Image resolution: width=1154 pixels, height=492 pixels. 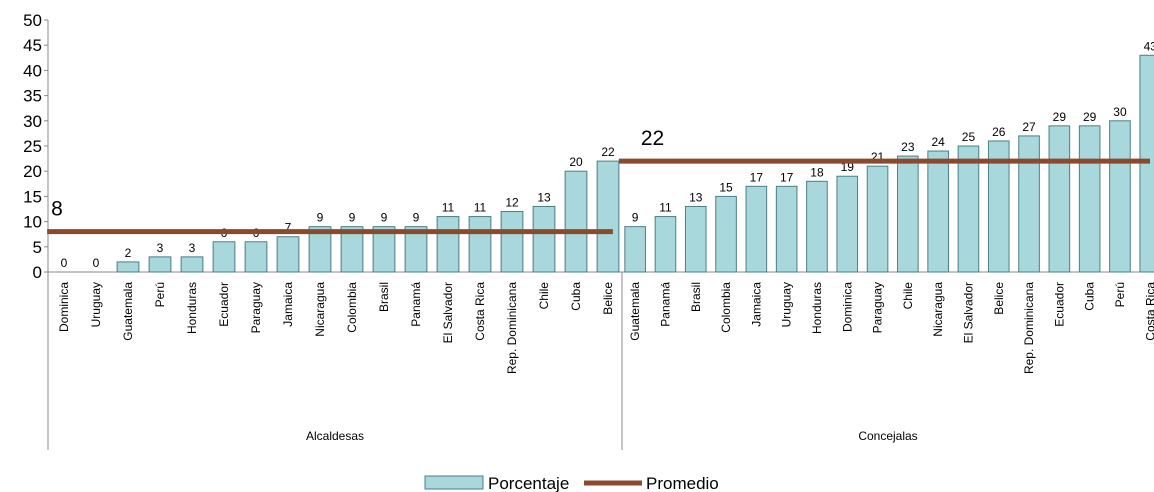 What do you see at coordinates (335, 436) in the screenshot?
I see `group-label: Alcaldesas` at bounding box center [335, 436].